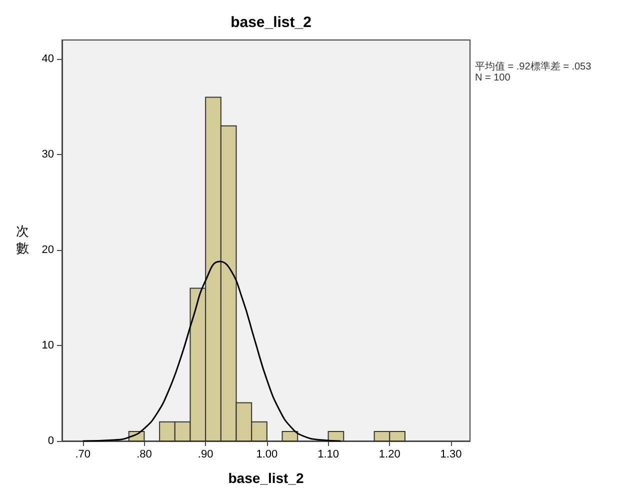 This screenshot has height=503, width=629. I want to click on x-tick-label: .90, so click(206, 454).